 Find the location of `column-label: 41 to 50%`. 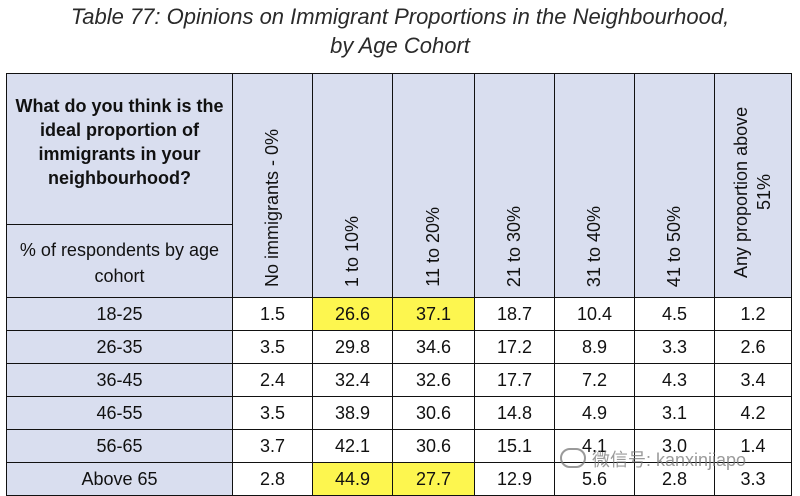

column-label: 41 to 50% is located at coordinates (674, 246).